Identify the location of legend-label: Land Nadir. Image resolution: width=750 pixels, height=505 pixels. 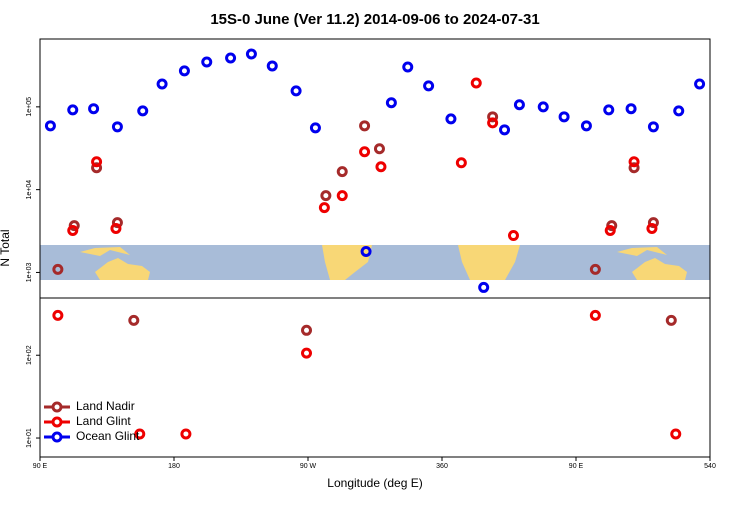
(105, 406).